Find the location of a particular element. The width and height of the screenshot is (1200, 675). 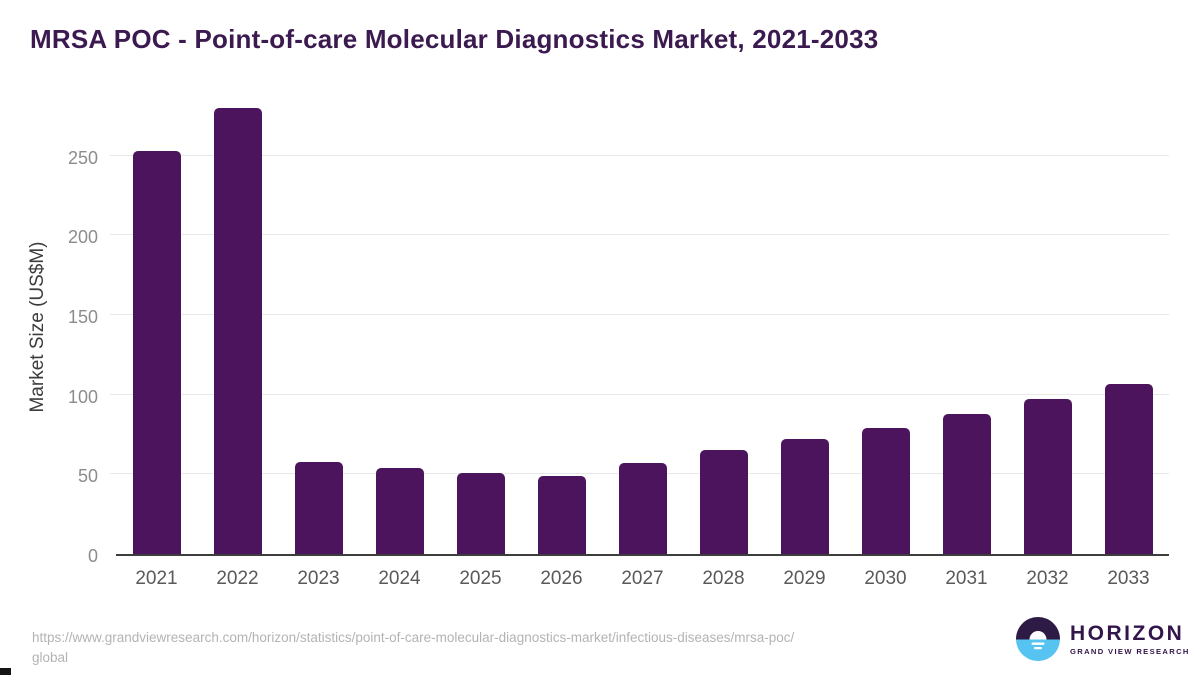

bar-2022 is located at coordinates (237, 330).